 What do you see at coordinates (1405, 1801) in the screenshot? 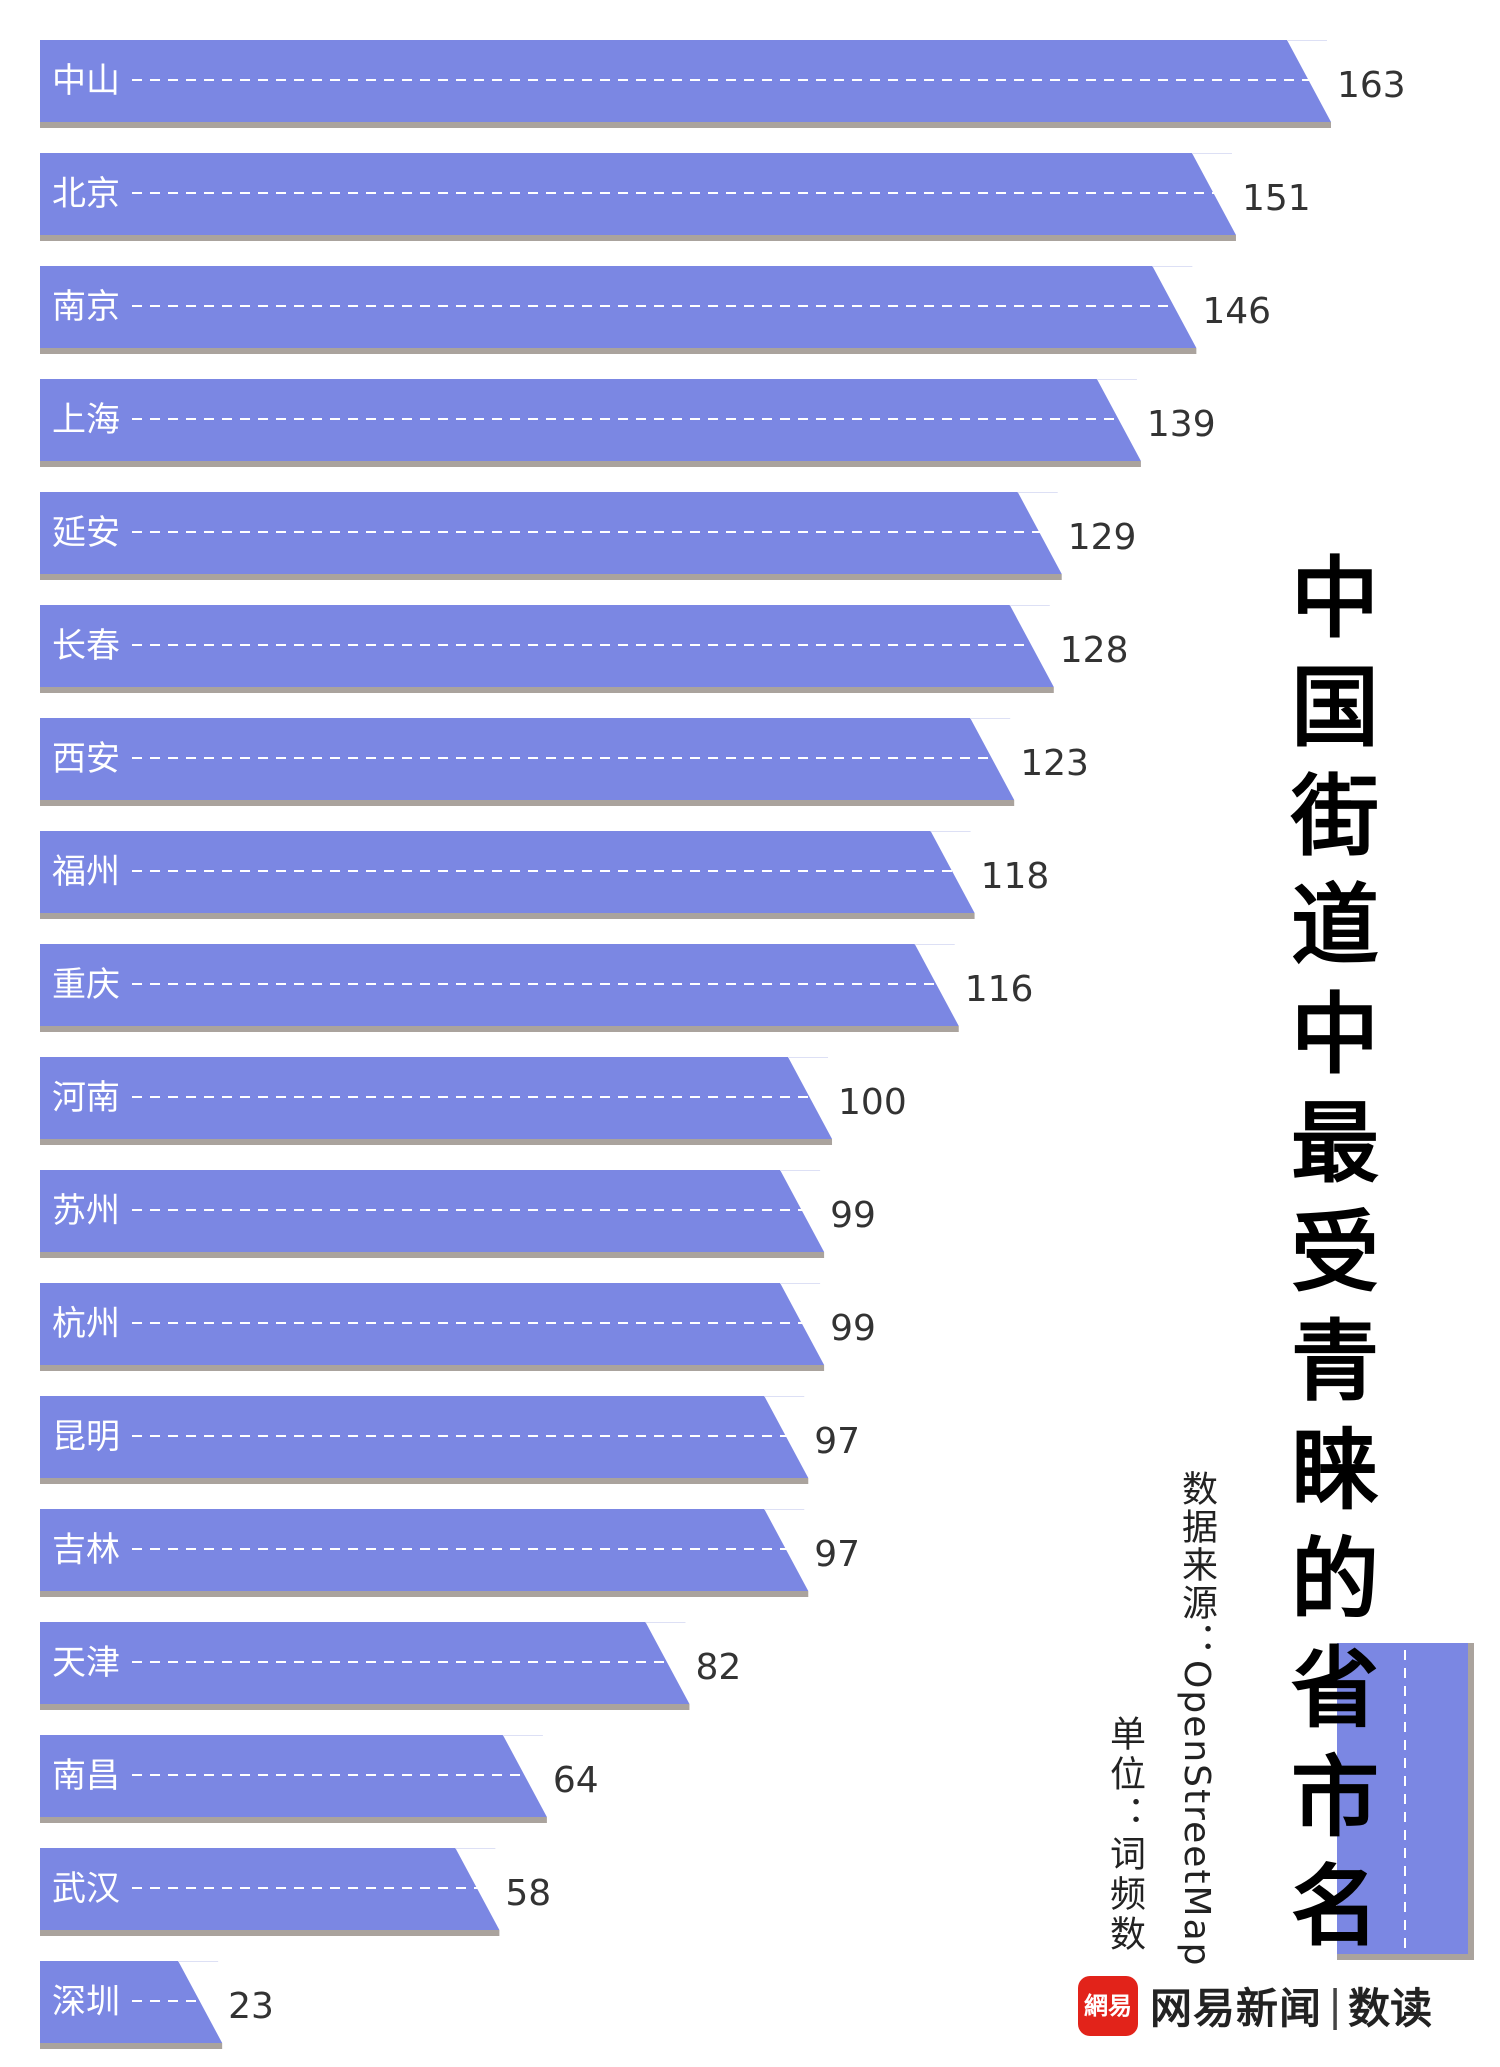
I see `title-accent-bar` at bounding box center [1405, 1801].